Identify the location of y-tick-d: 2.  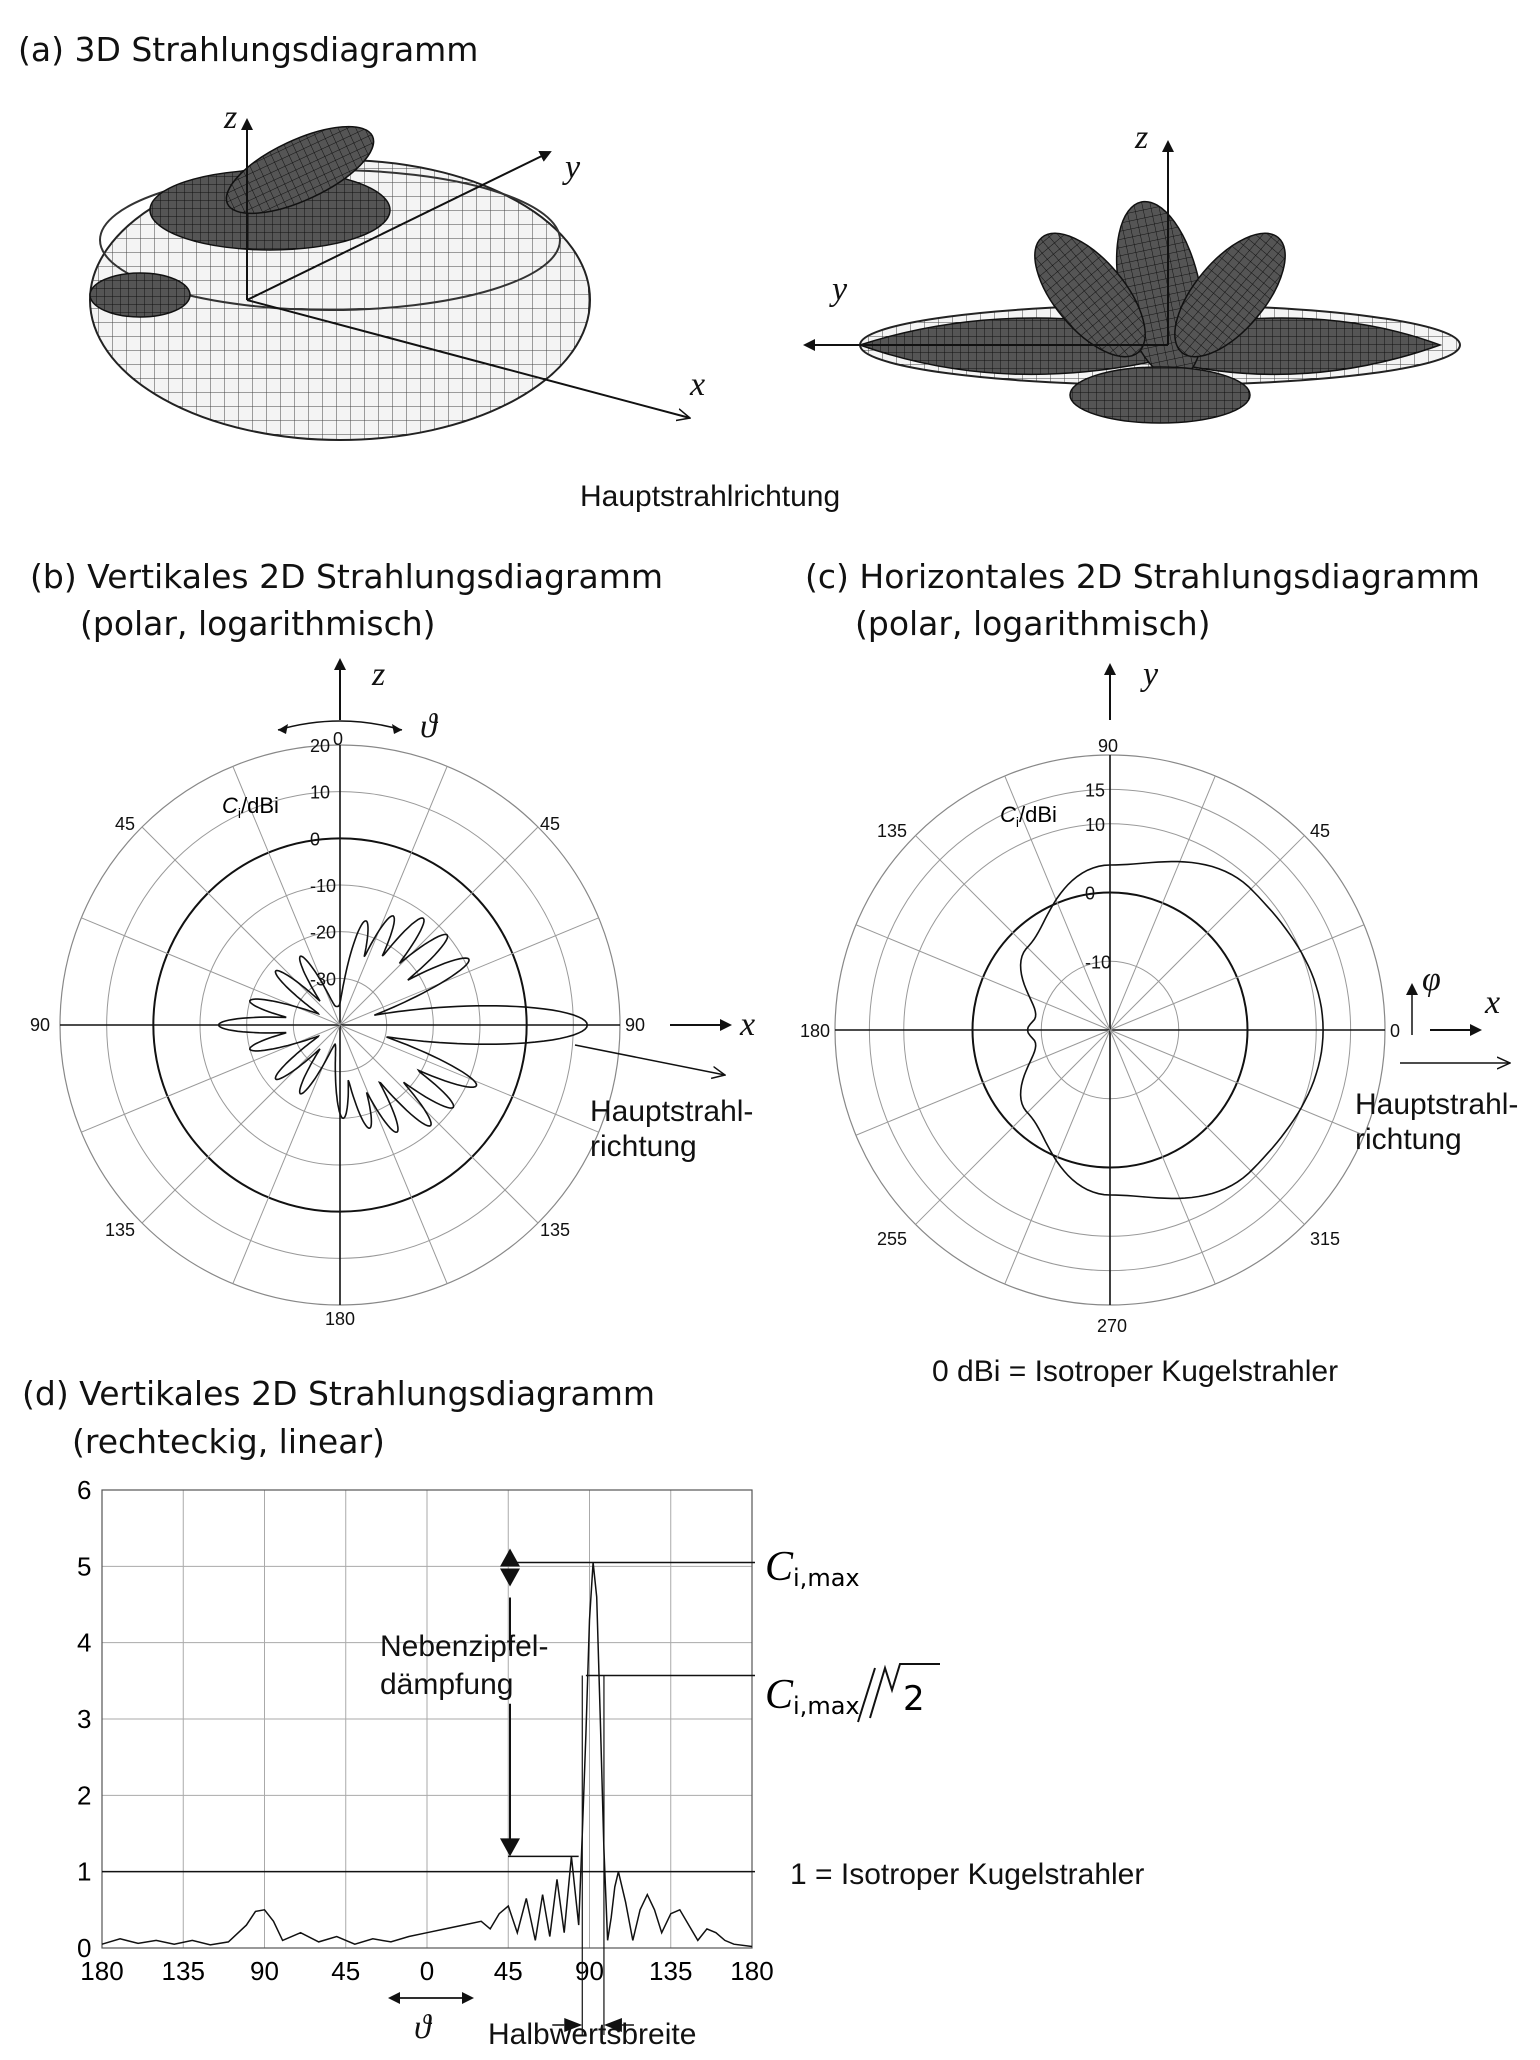
(84, 1795).